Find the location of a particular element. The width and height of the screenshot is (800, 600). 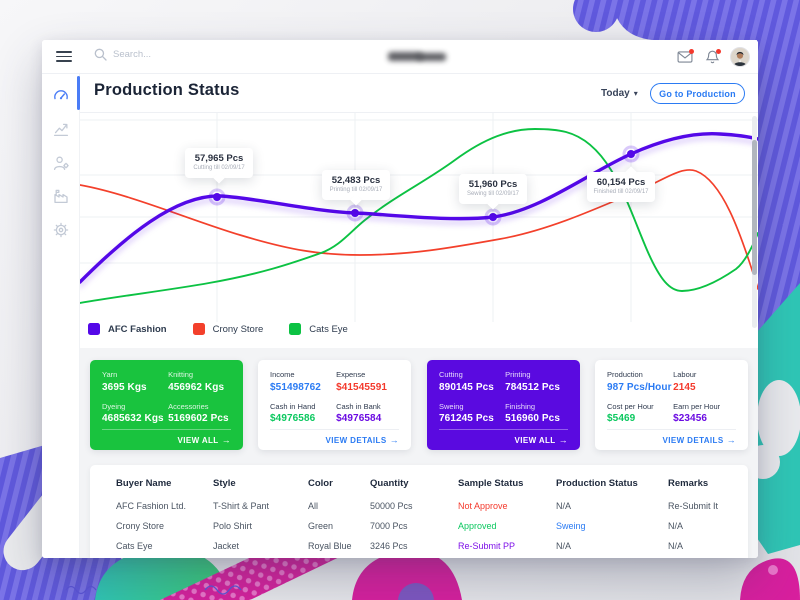

stat-value: 2145 is located at coordinates (684, 387).